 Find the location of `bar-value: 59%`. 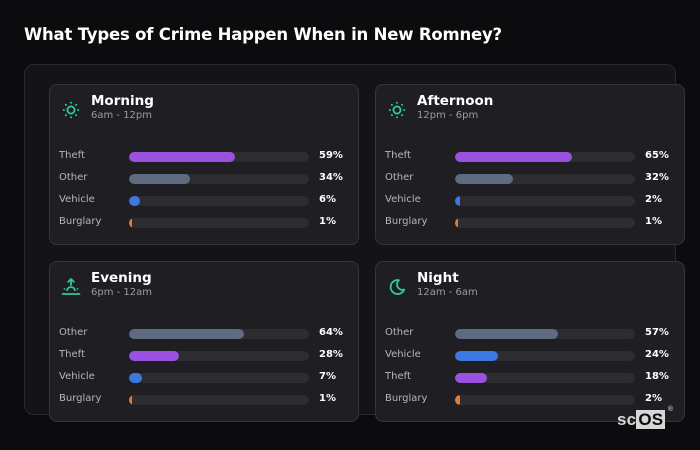

bar-value: 59% is located at coordinates (331, 155).